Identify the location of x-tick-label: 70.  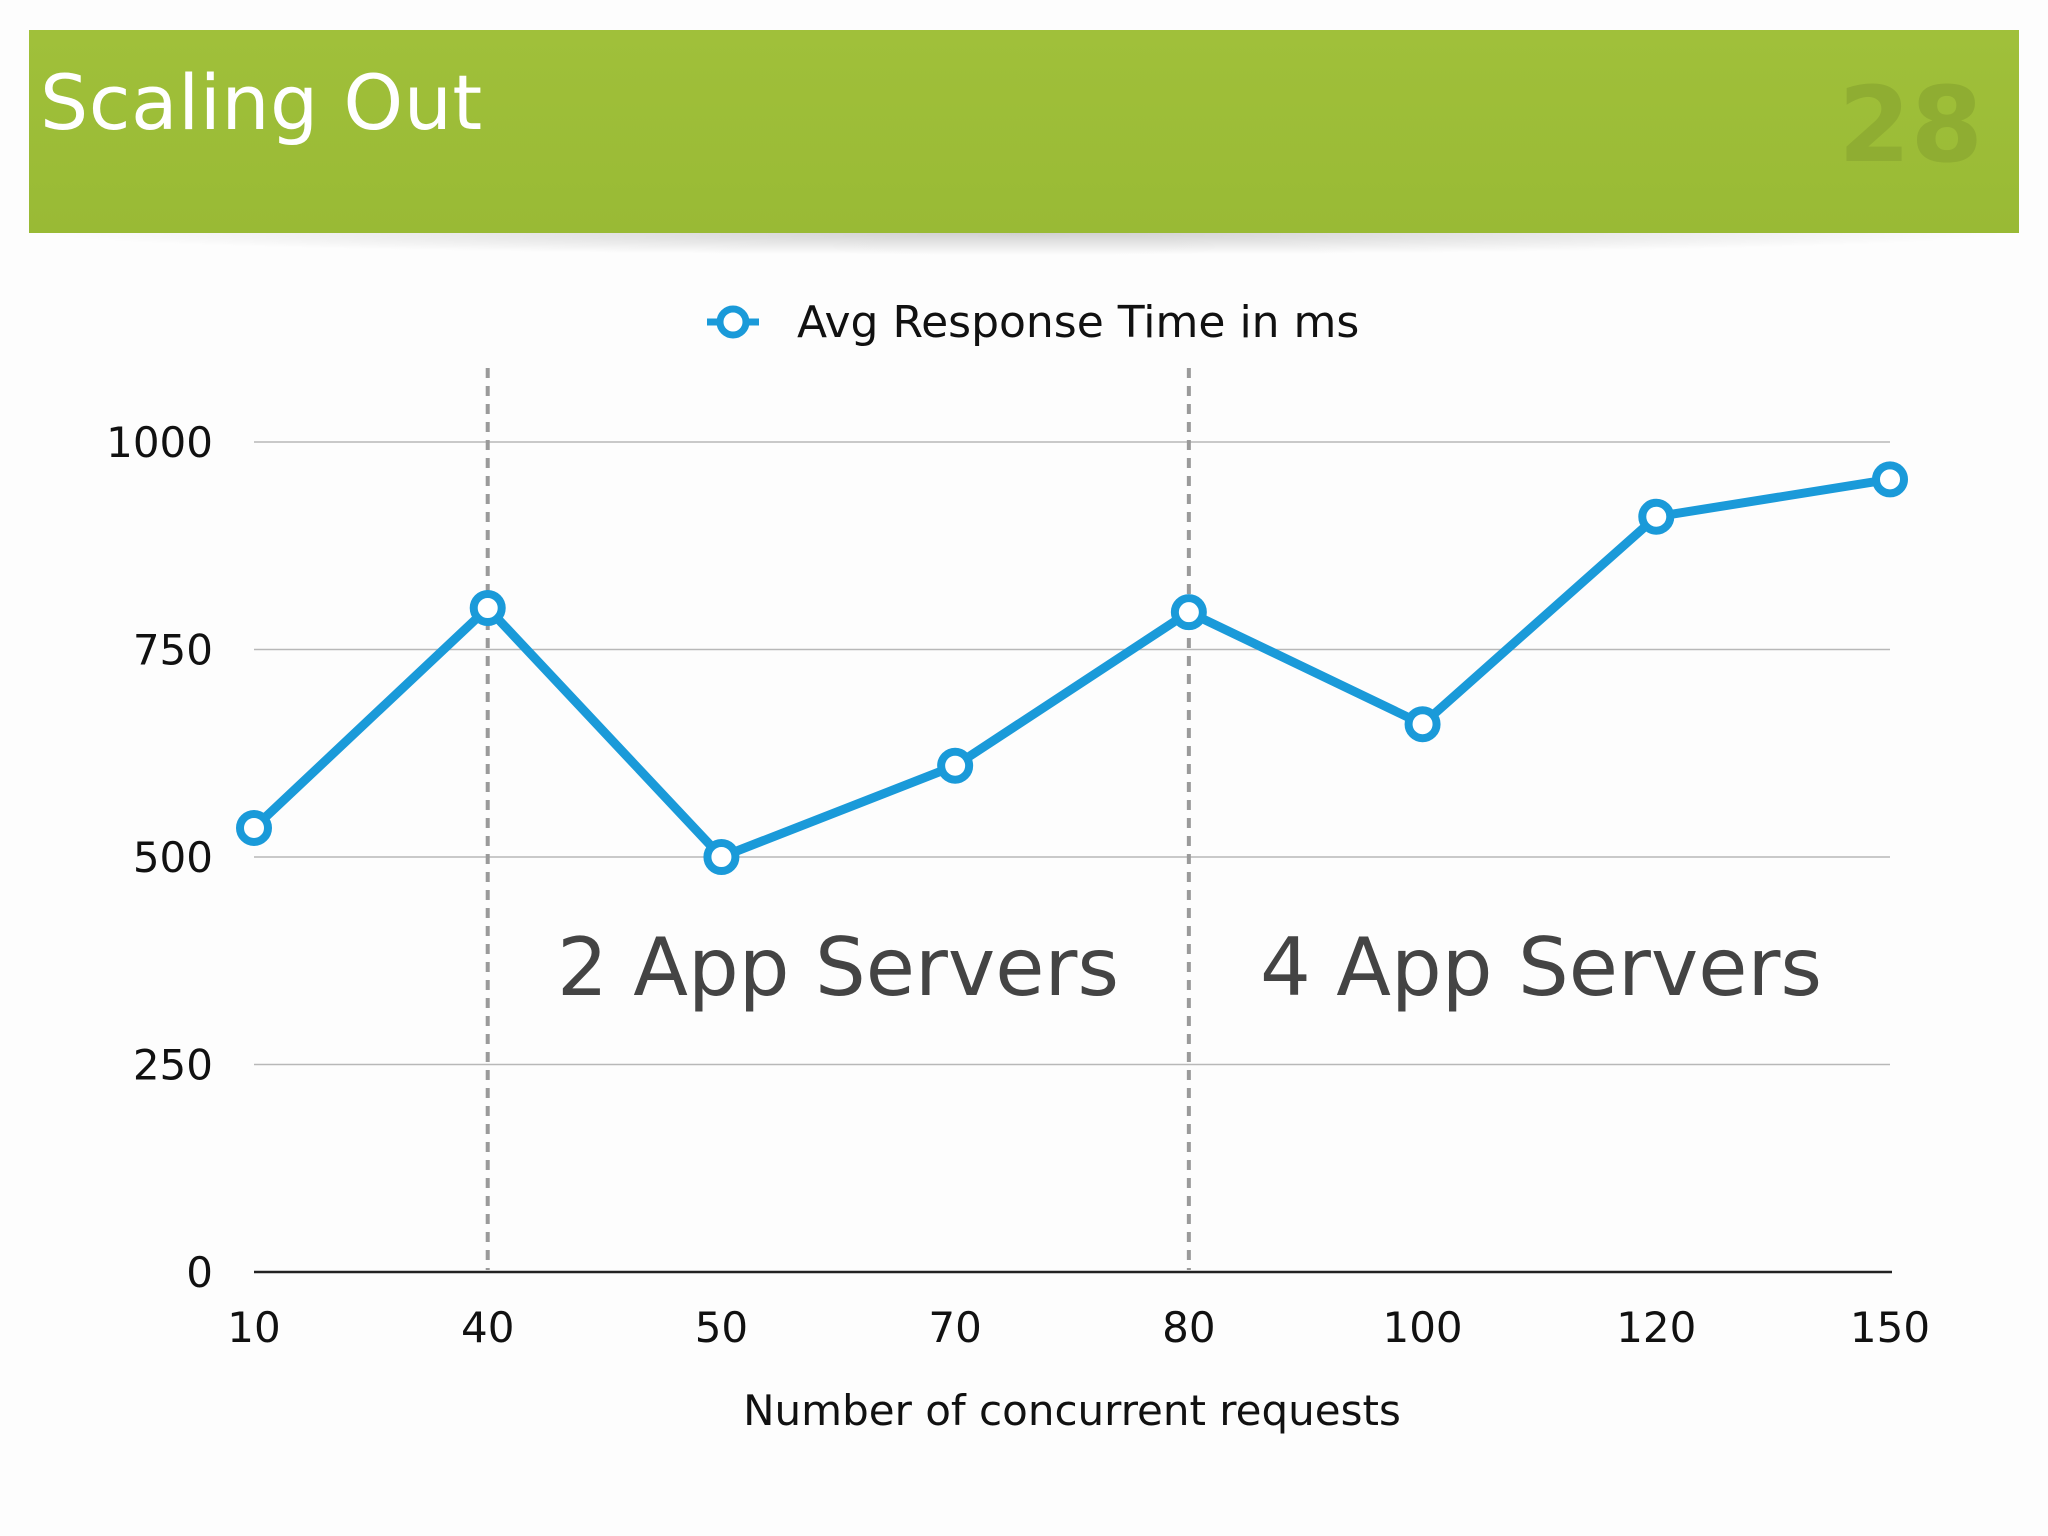
(954, 1327).